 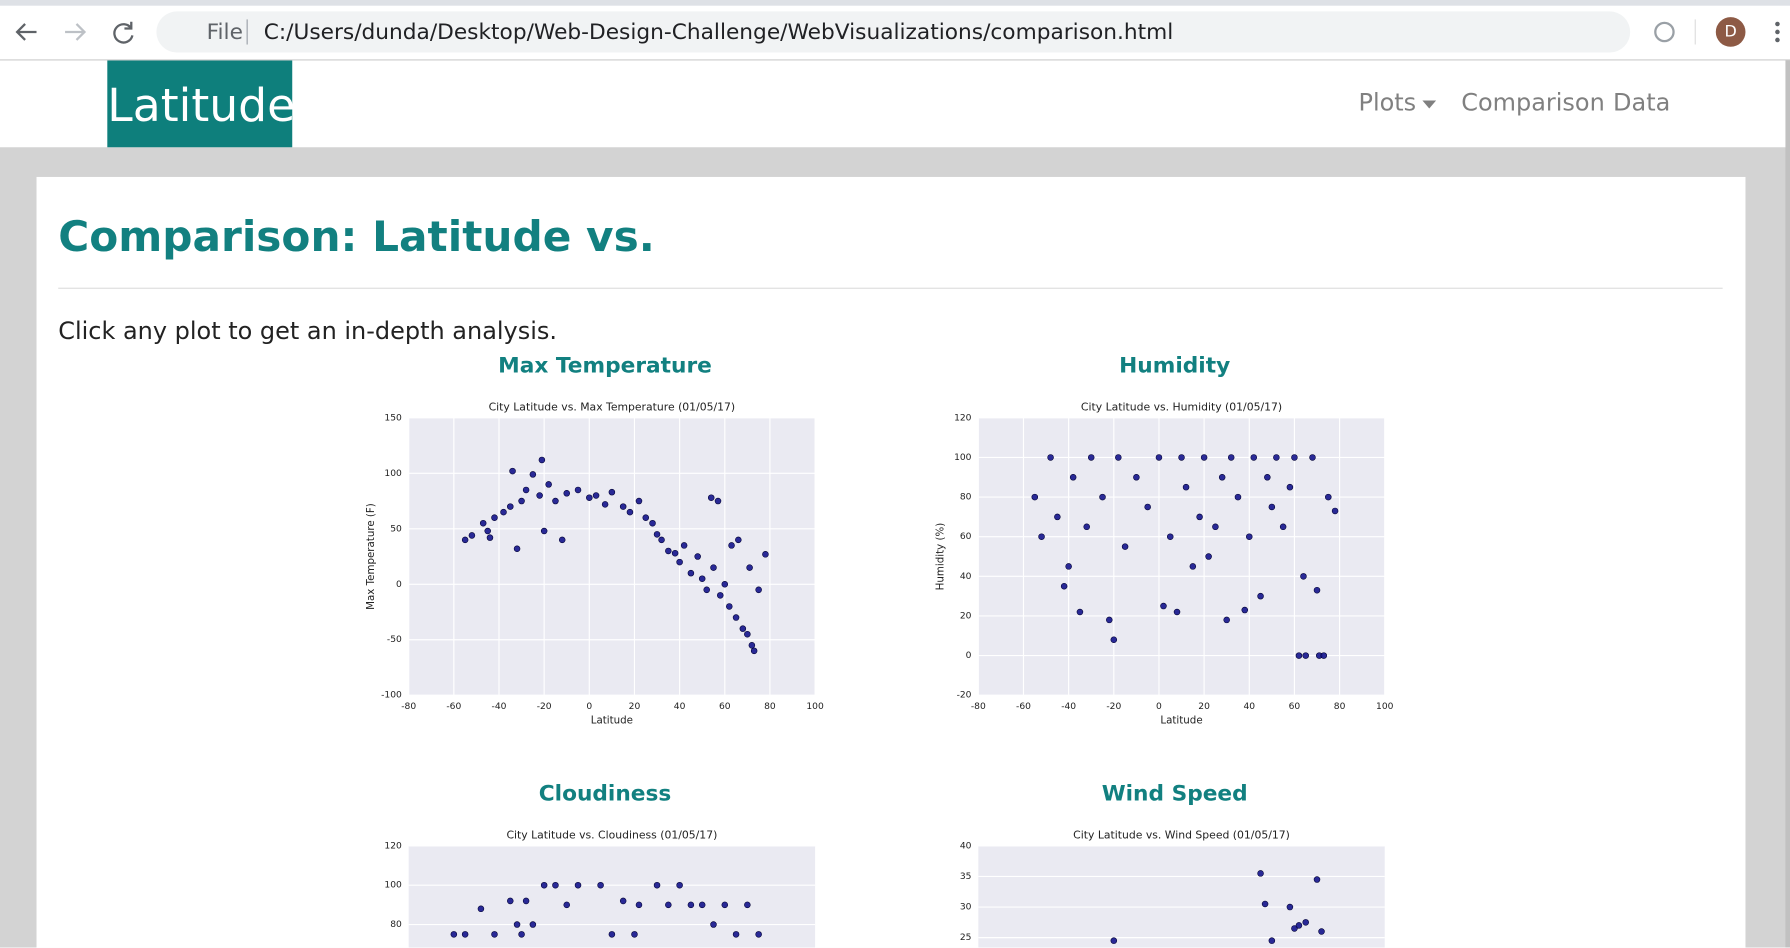 I want to click on plot-heading: Humidity, so click(x=1174, y=365).